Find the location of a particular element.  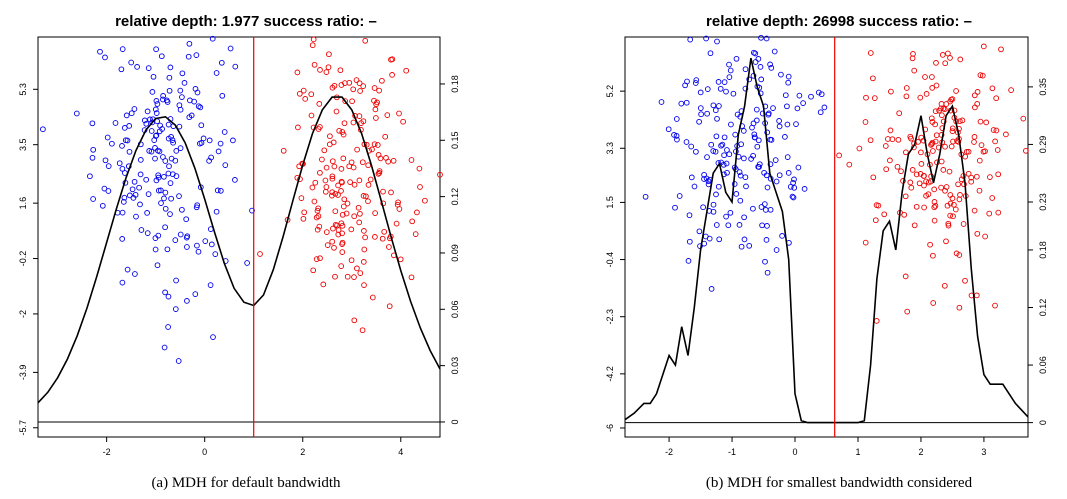

y-left-tick-label: -2.3 is located at coordinates (610, 317).